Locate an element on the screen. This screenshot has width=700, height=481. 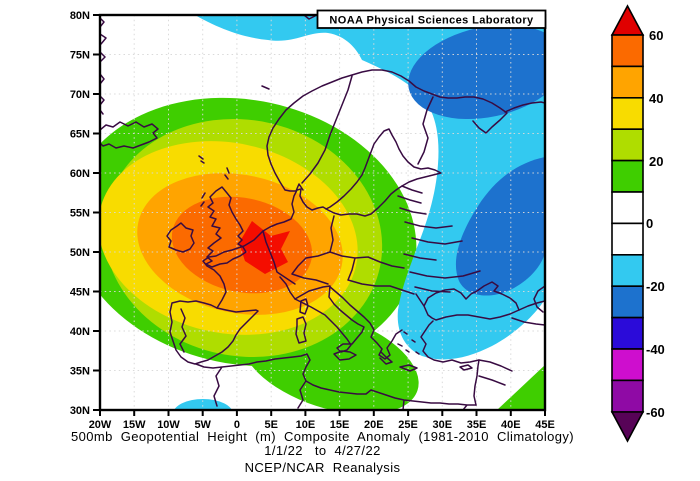
lon-label: 0 is located at coordinates (237, 425).